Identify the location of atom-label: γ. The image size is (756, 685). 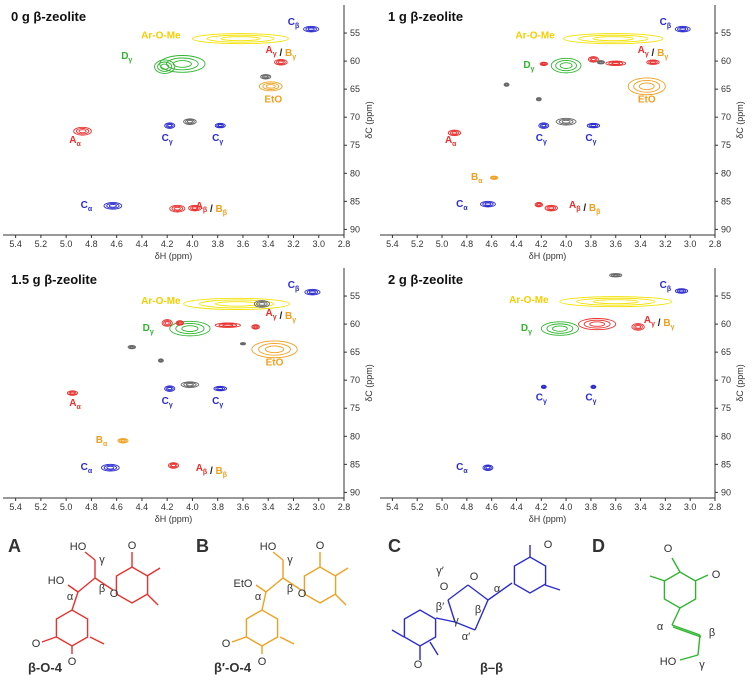
(702, 665).